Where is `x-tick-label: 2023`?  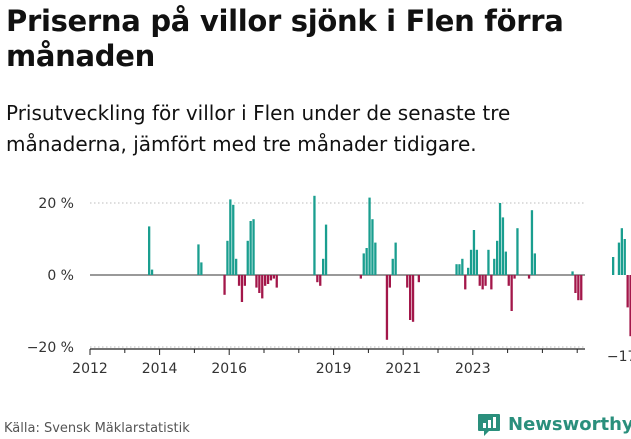 x-tick-label: 2023 is located at coordinates (473, 369).